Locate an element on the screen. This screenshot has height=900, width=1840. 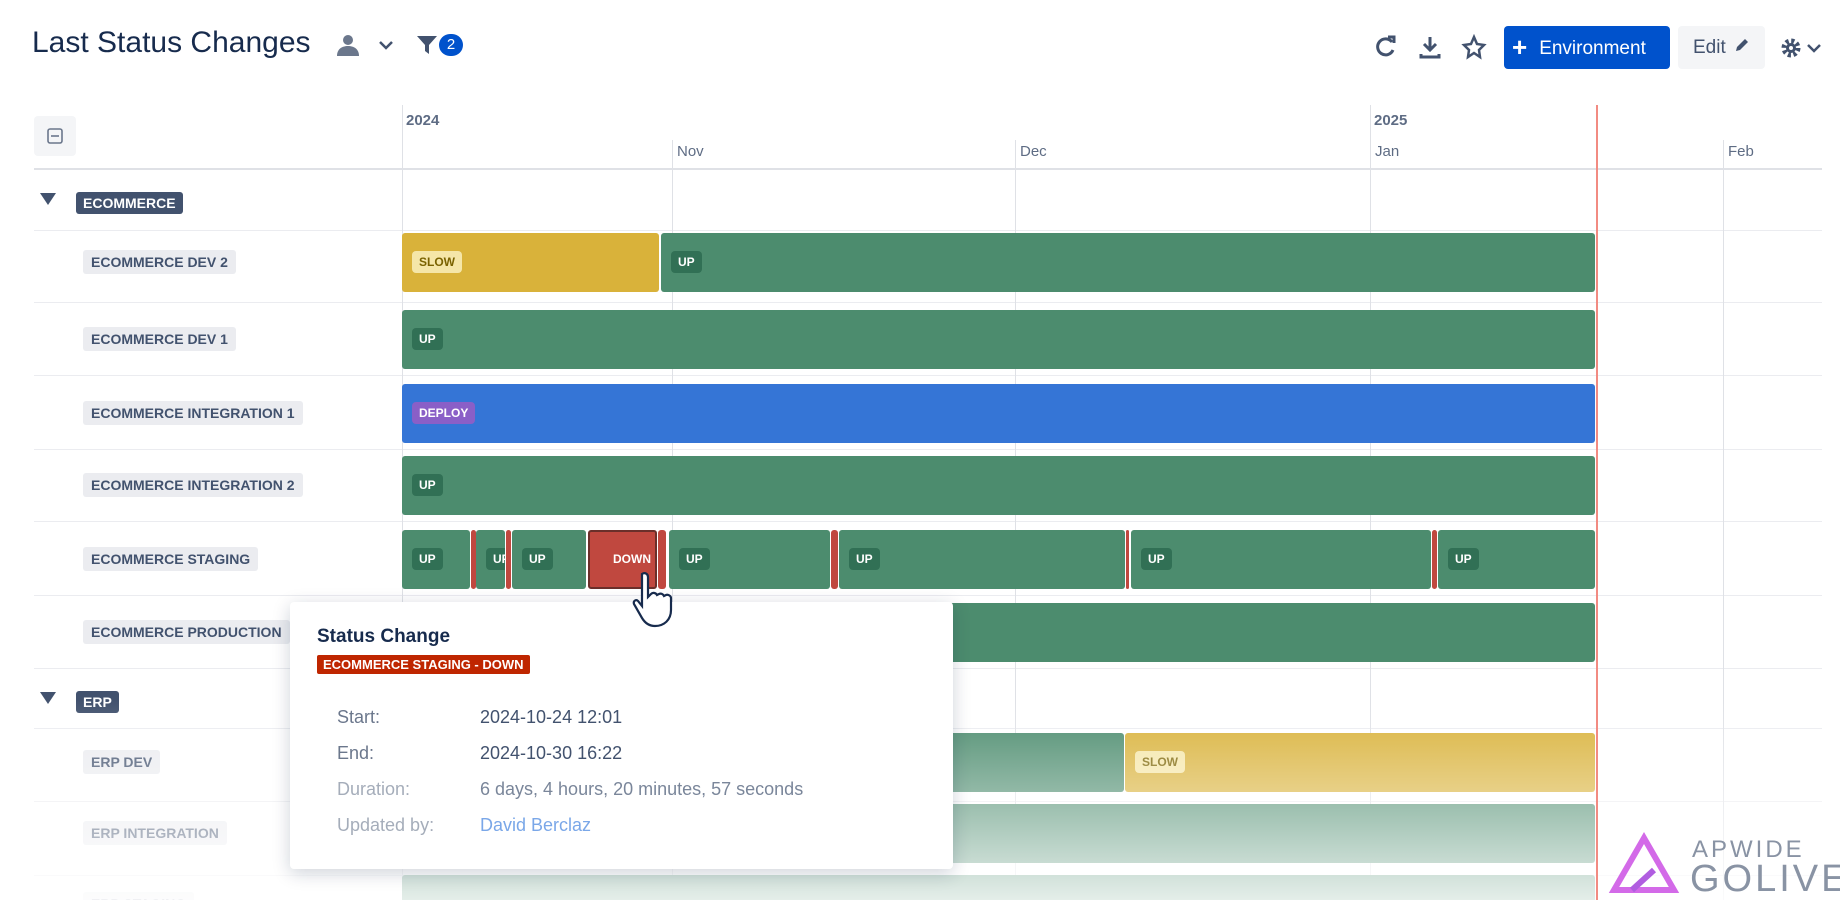
field-label: Duration: is located at coordinates (374, 789).